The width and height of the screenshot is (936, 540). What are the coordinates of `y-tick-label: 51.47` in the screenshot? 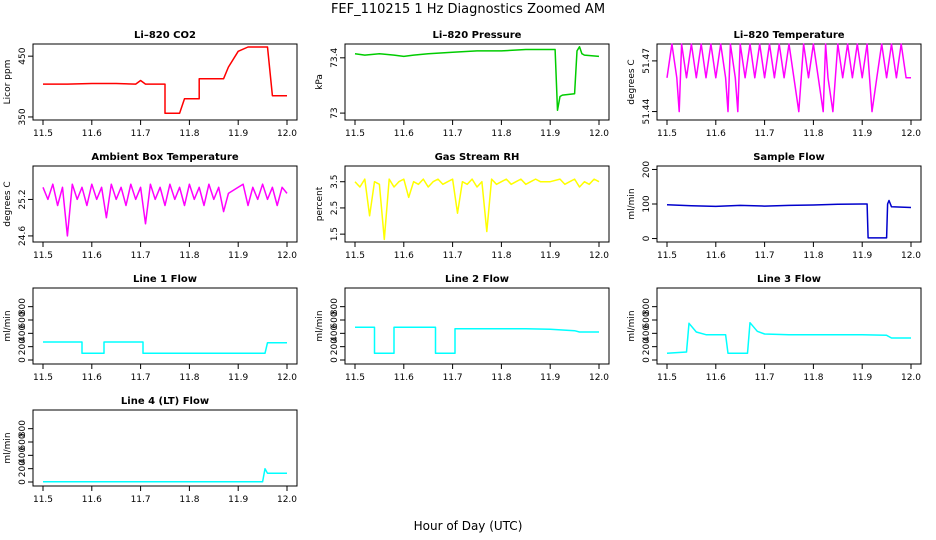 It's located at (647, 61).